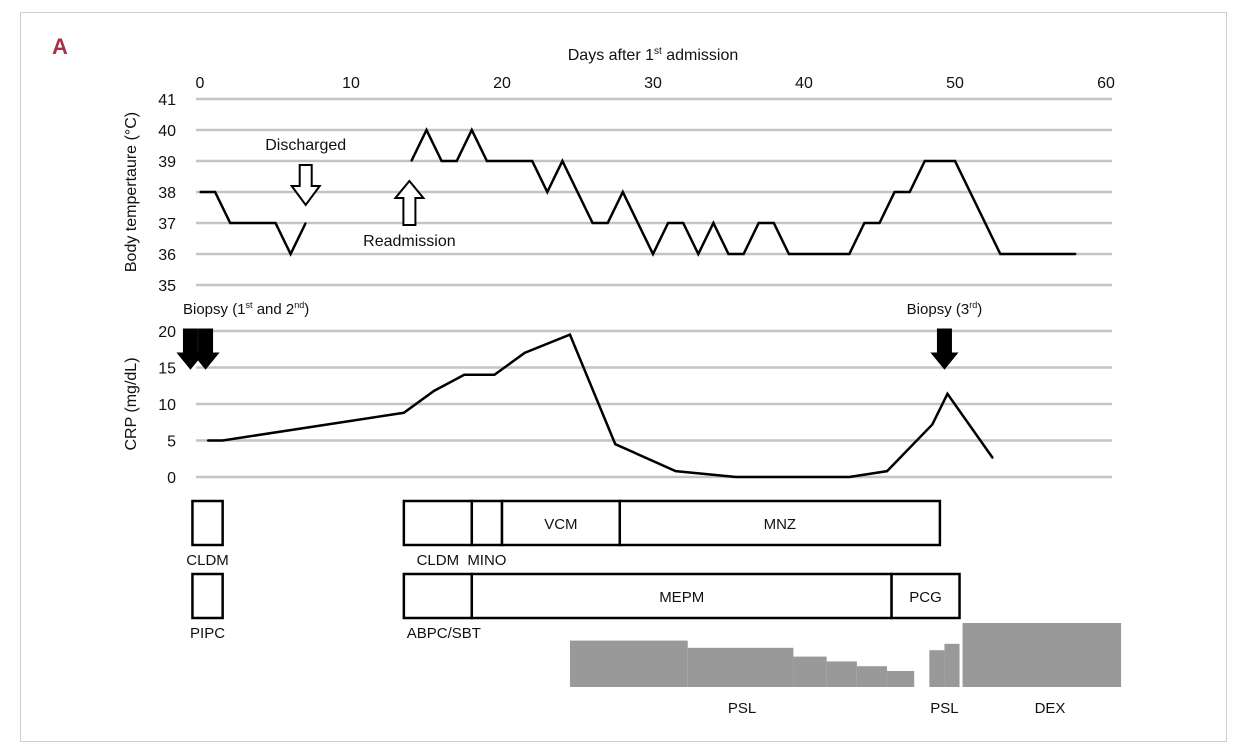 The image size is (1247, 742). What do you see at coordinates (167, 286) in the screenshot?
I see `temp-y-tick-label: 35` at bounding box center [167, 286].